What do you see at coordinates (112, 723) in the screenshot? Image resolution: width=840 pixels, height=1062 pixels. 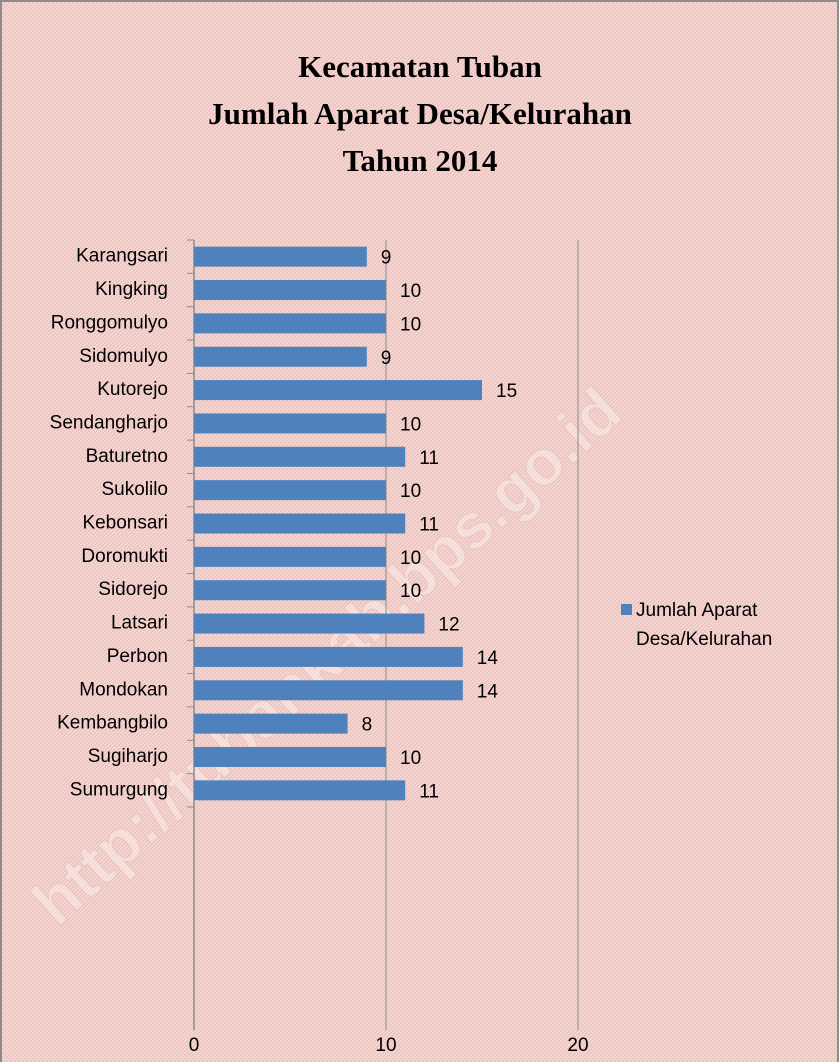 I see `y-tick-label: Kembangbilo` at bounding box center [112, 723].